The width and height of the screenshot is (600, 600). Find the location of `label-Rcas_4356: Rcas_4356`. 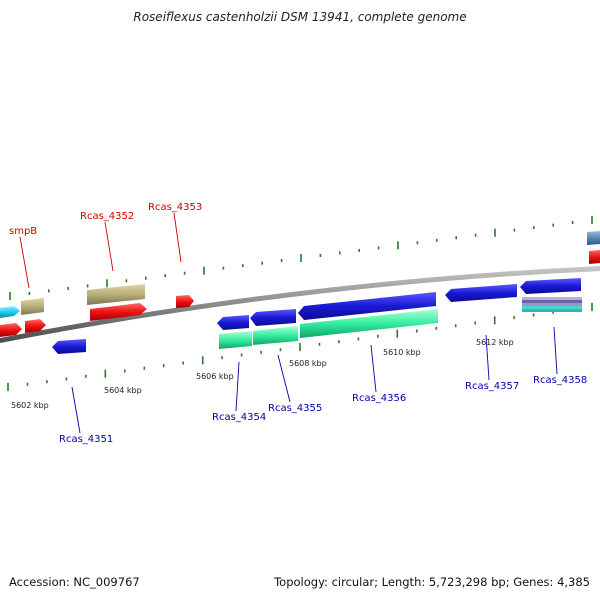

label-Rcas_4356: Rcas_4356 is located at coordinates (379, 398).